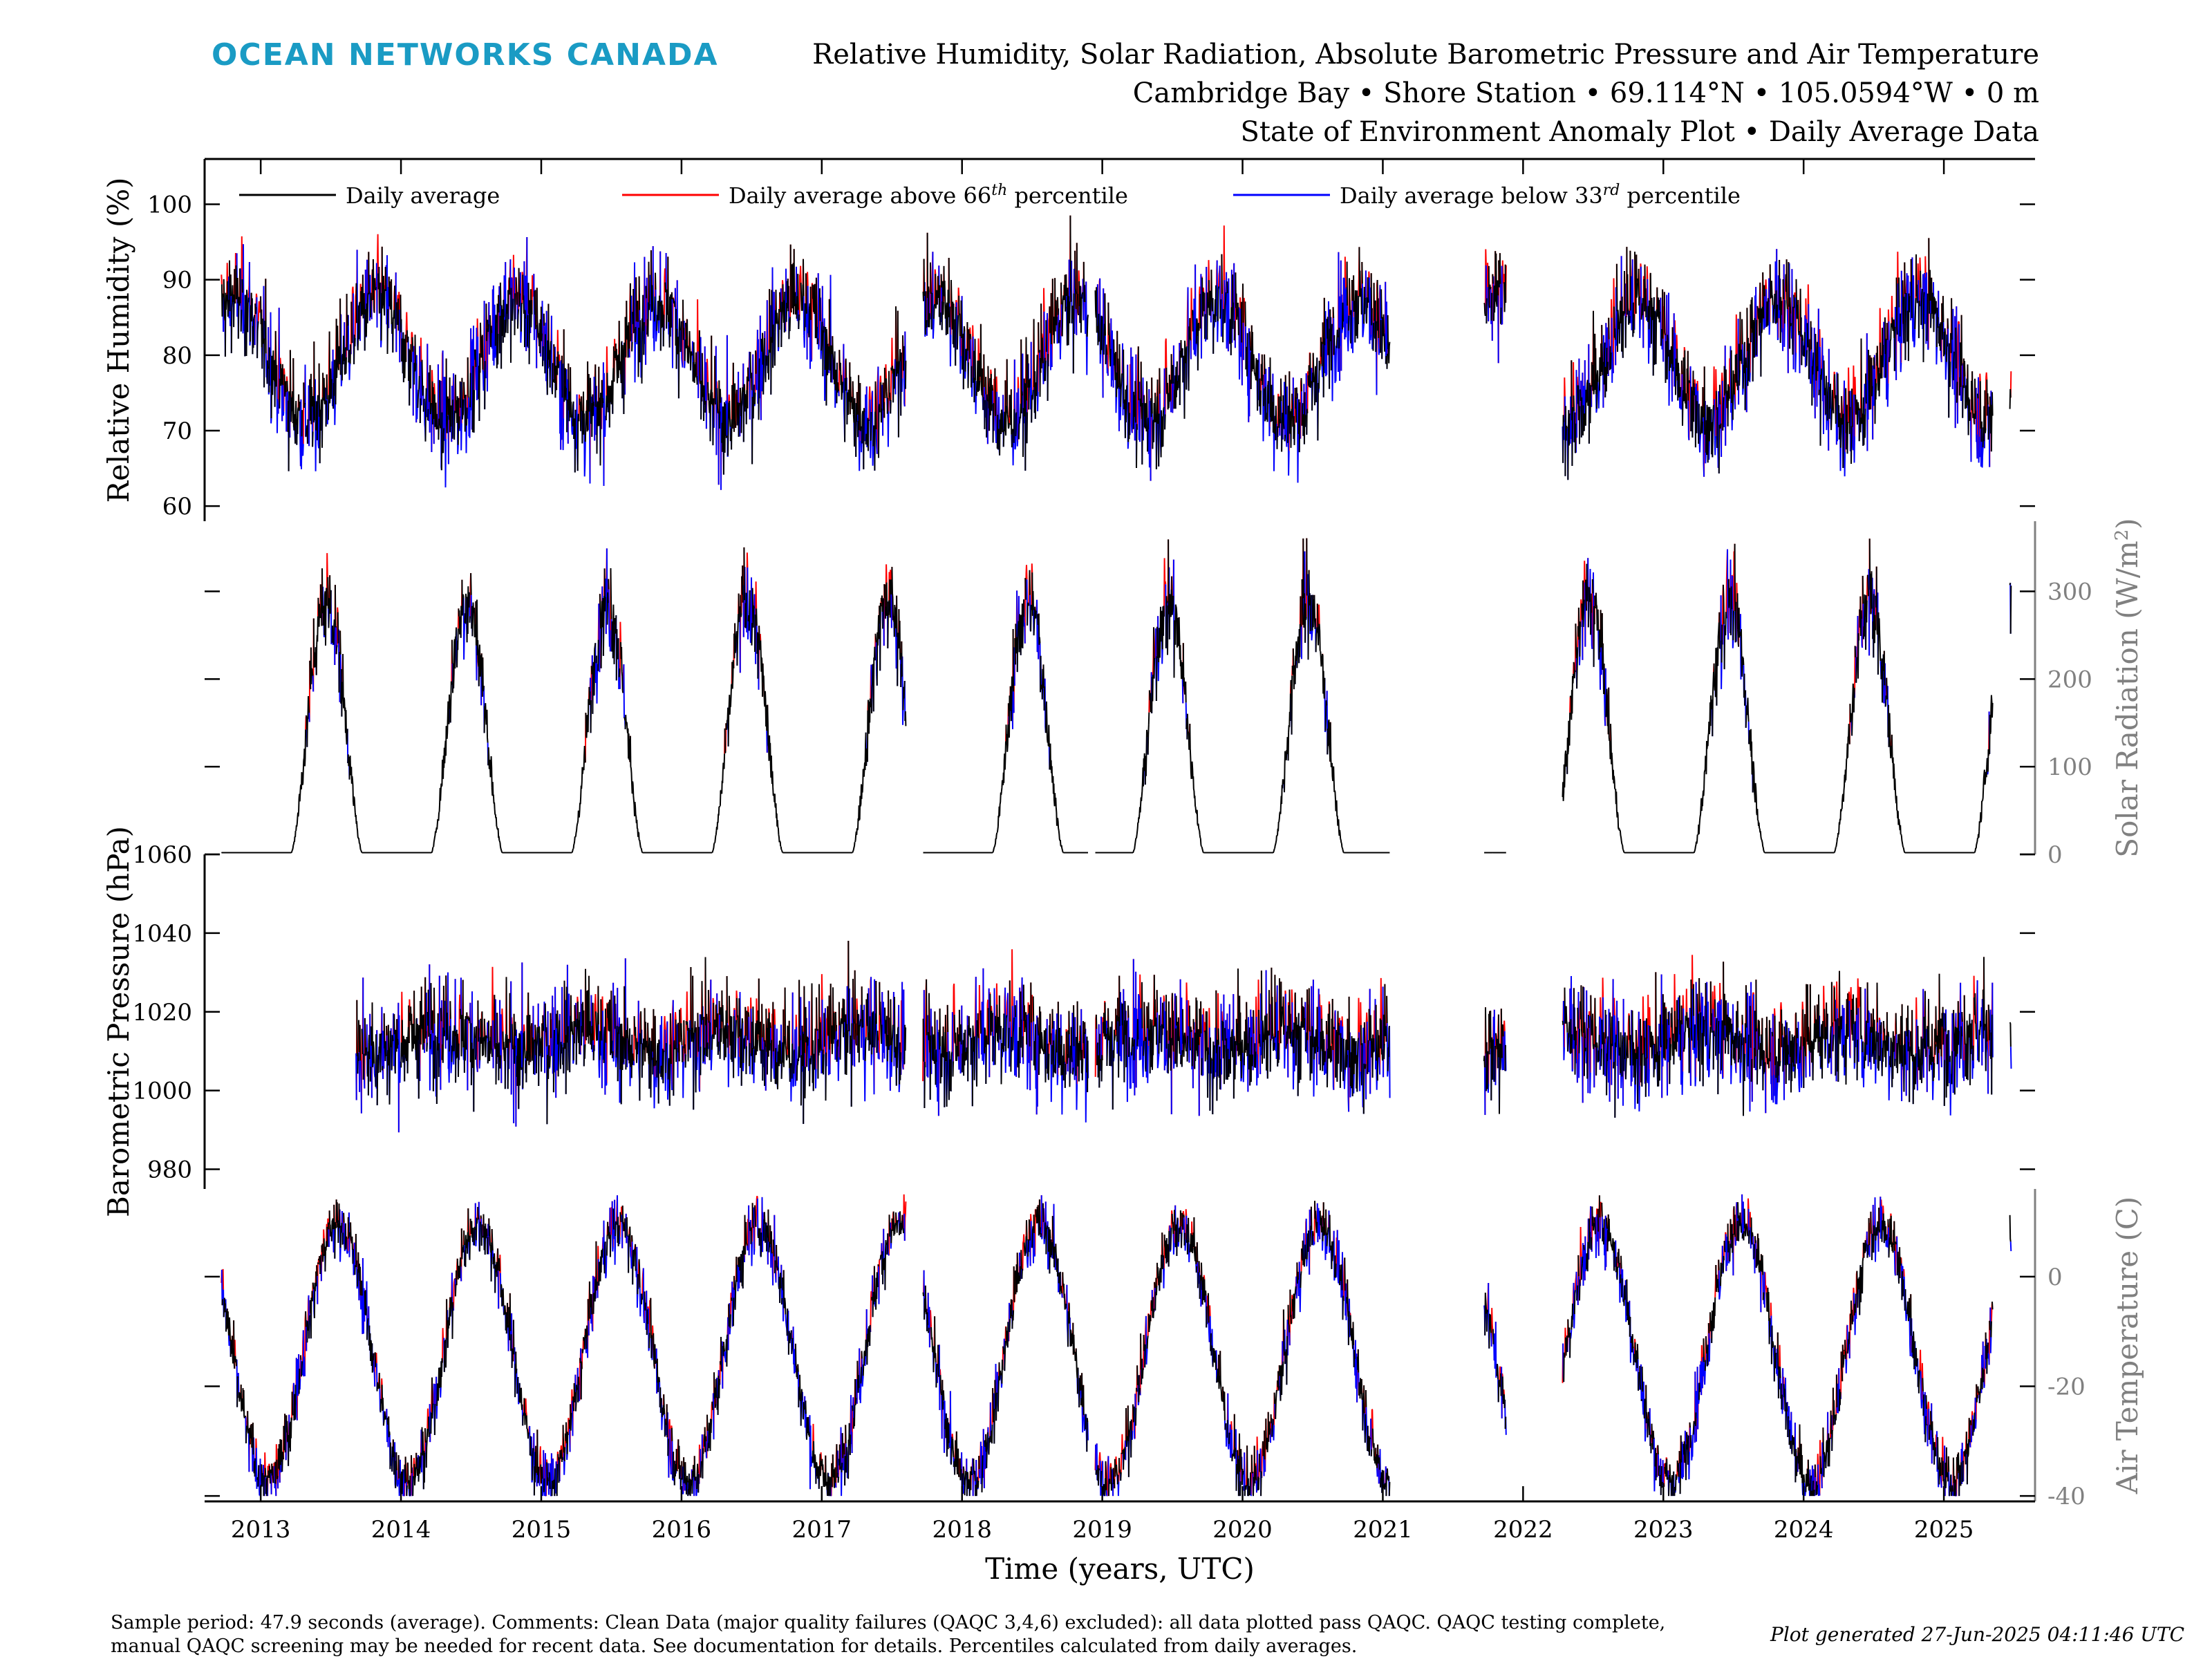 The height and width of the screenshot is (1659, 2212). Describe the element at coordinates (1242, 1530) in the screenshot. I see `x-tick-label: 2020` at that location.